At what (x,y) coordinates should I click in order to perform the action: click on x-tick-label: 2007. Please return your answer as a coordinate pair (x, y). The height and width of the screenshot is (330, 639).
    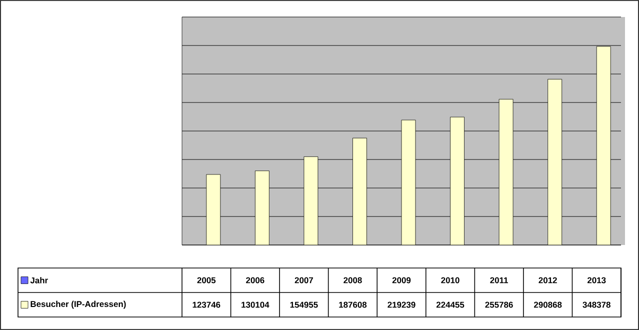
    Looking at the image, I should click on (303, 280).